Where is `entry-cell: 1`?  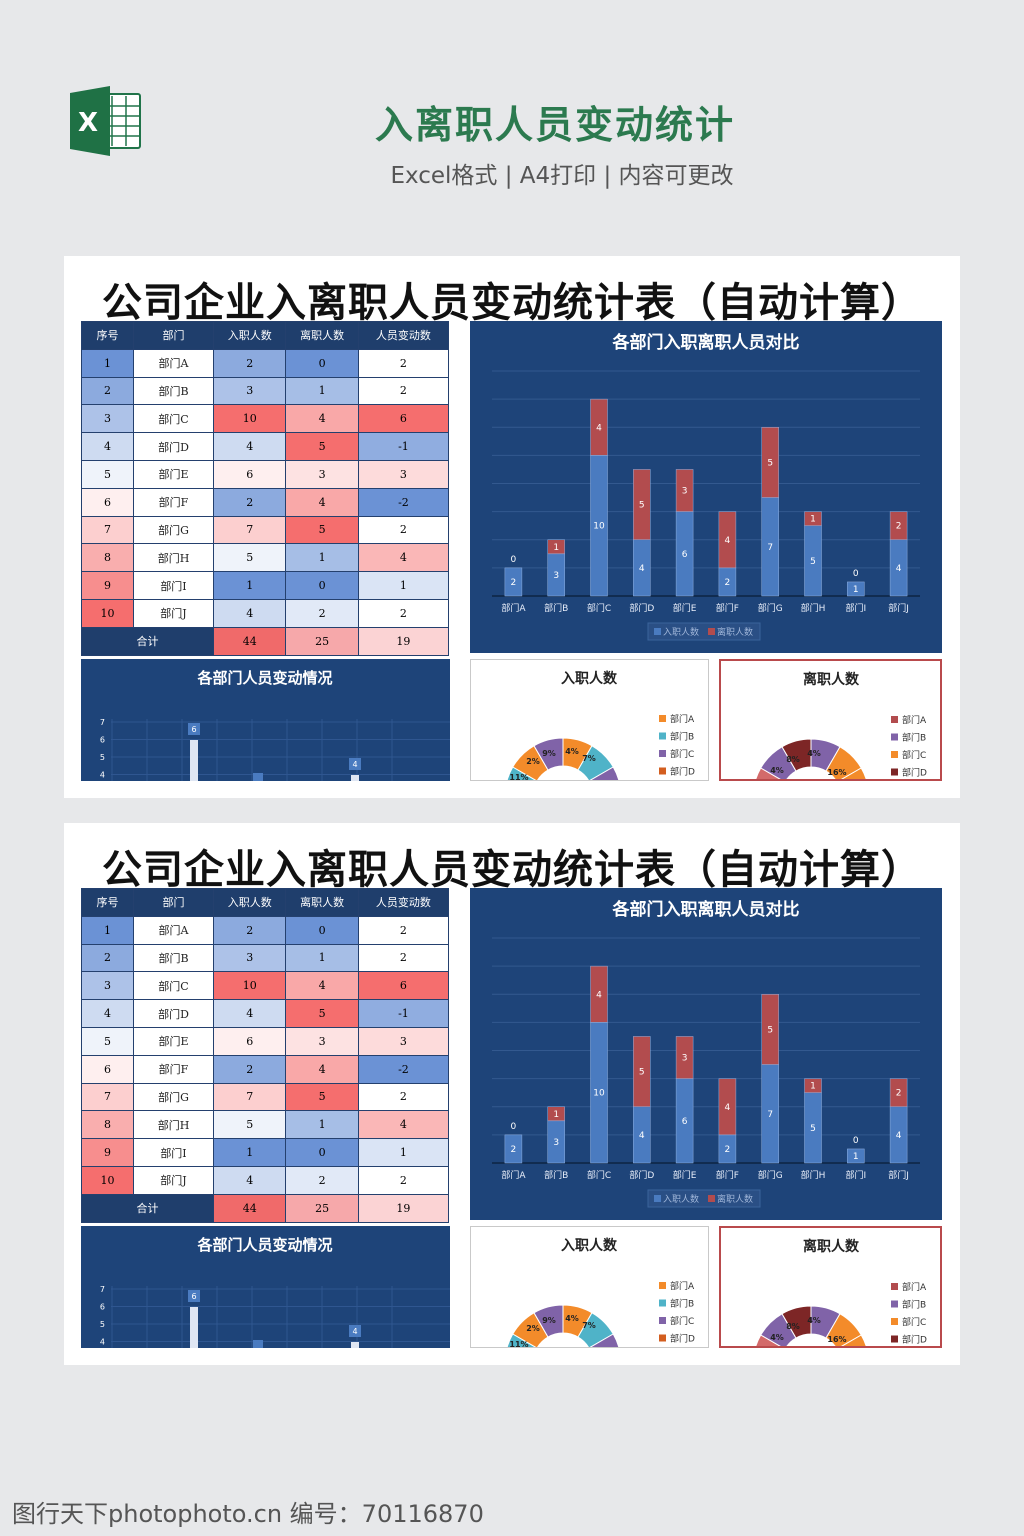 entry-cell: 1 is located at coordinates (249, 585).